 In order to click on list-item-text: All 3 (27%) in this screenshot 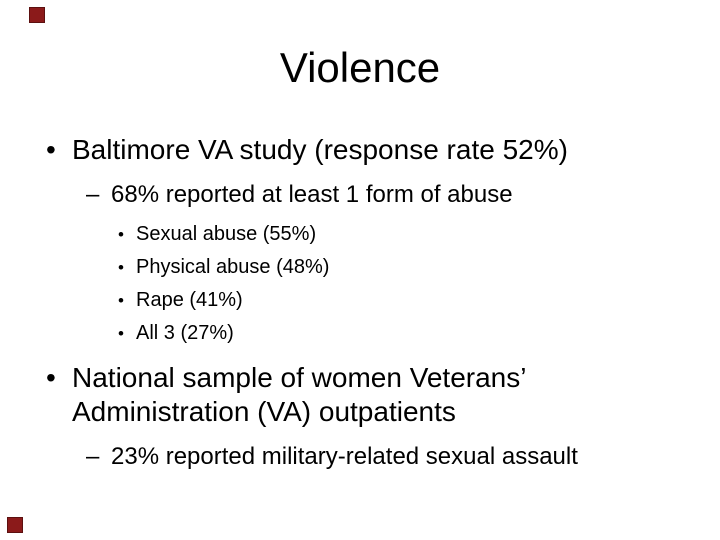, I will do `click(185, 333)`.